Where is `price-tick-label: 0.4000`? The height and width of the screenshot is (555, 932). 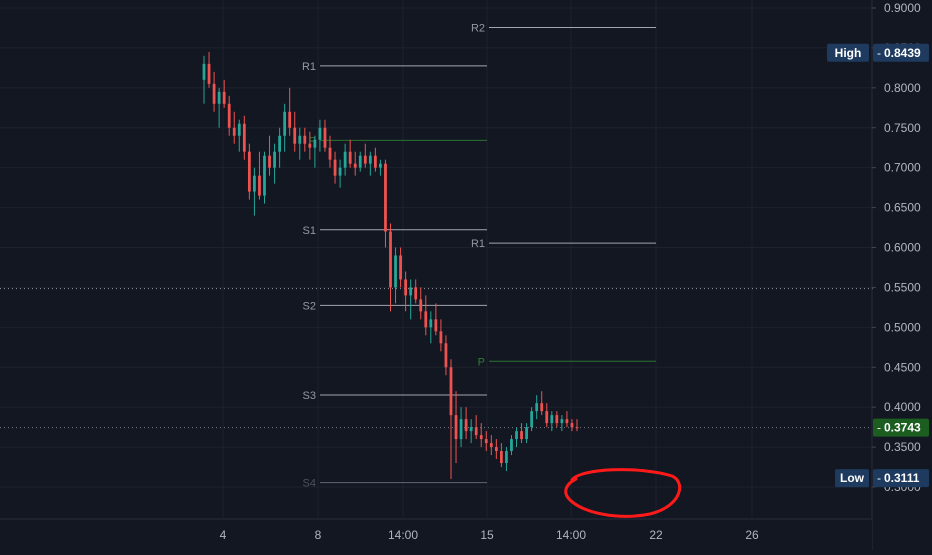
price-tick-label: 0.4000 is located at coordinates (902, 407).